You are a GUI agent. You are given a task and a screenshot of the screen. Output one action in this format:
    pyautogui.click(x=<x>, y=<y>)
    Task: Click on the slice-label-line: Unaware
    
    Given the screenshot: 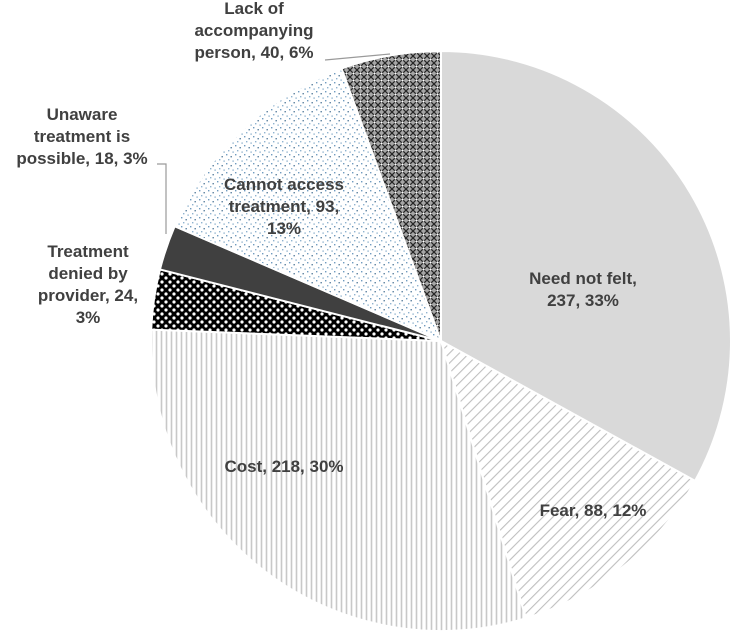 What is the action you would take?
    pyautogui.click(x=82, y=114)
    